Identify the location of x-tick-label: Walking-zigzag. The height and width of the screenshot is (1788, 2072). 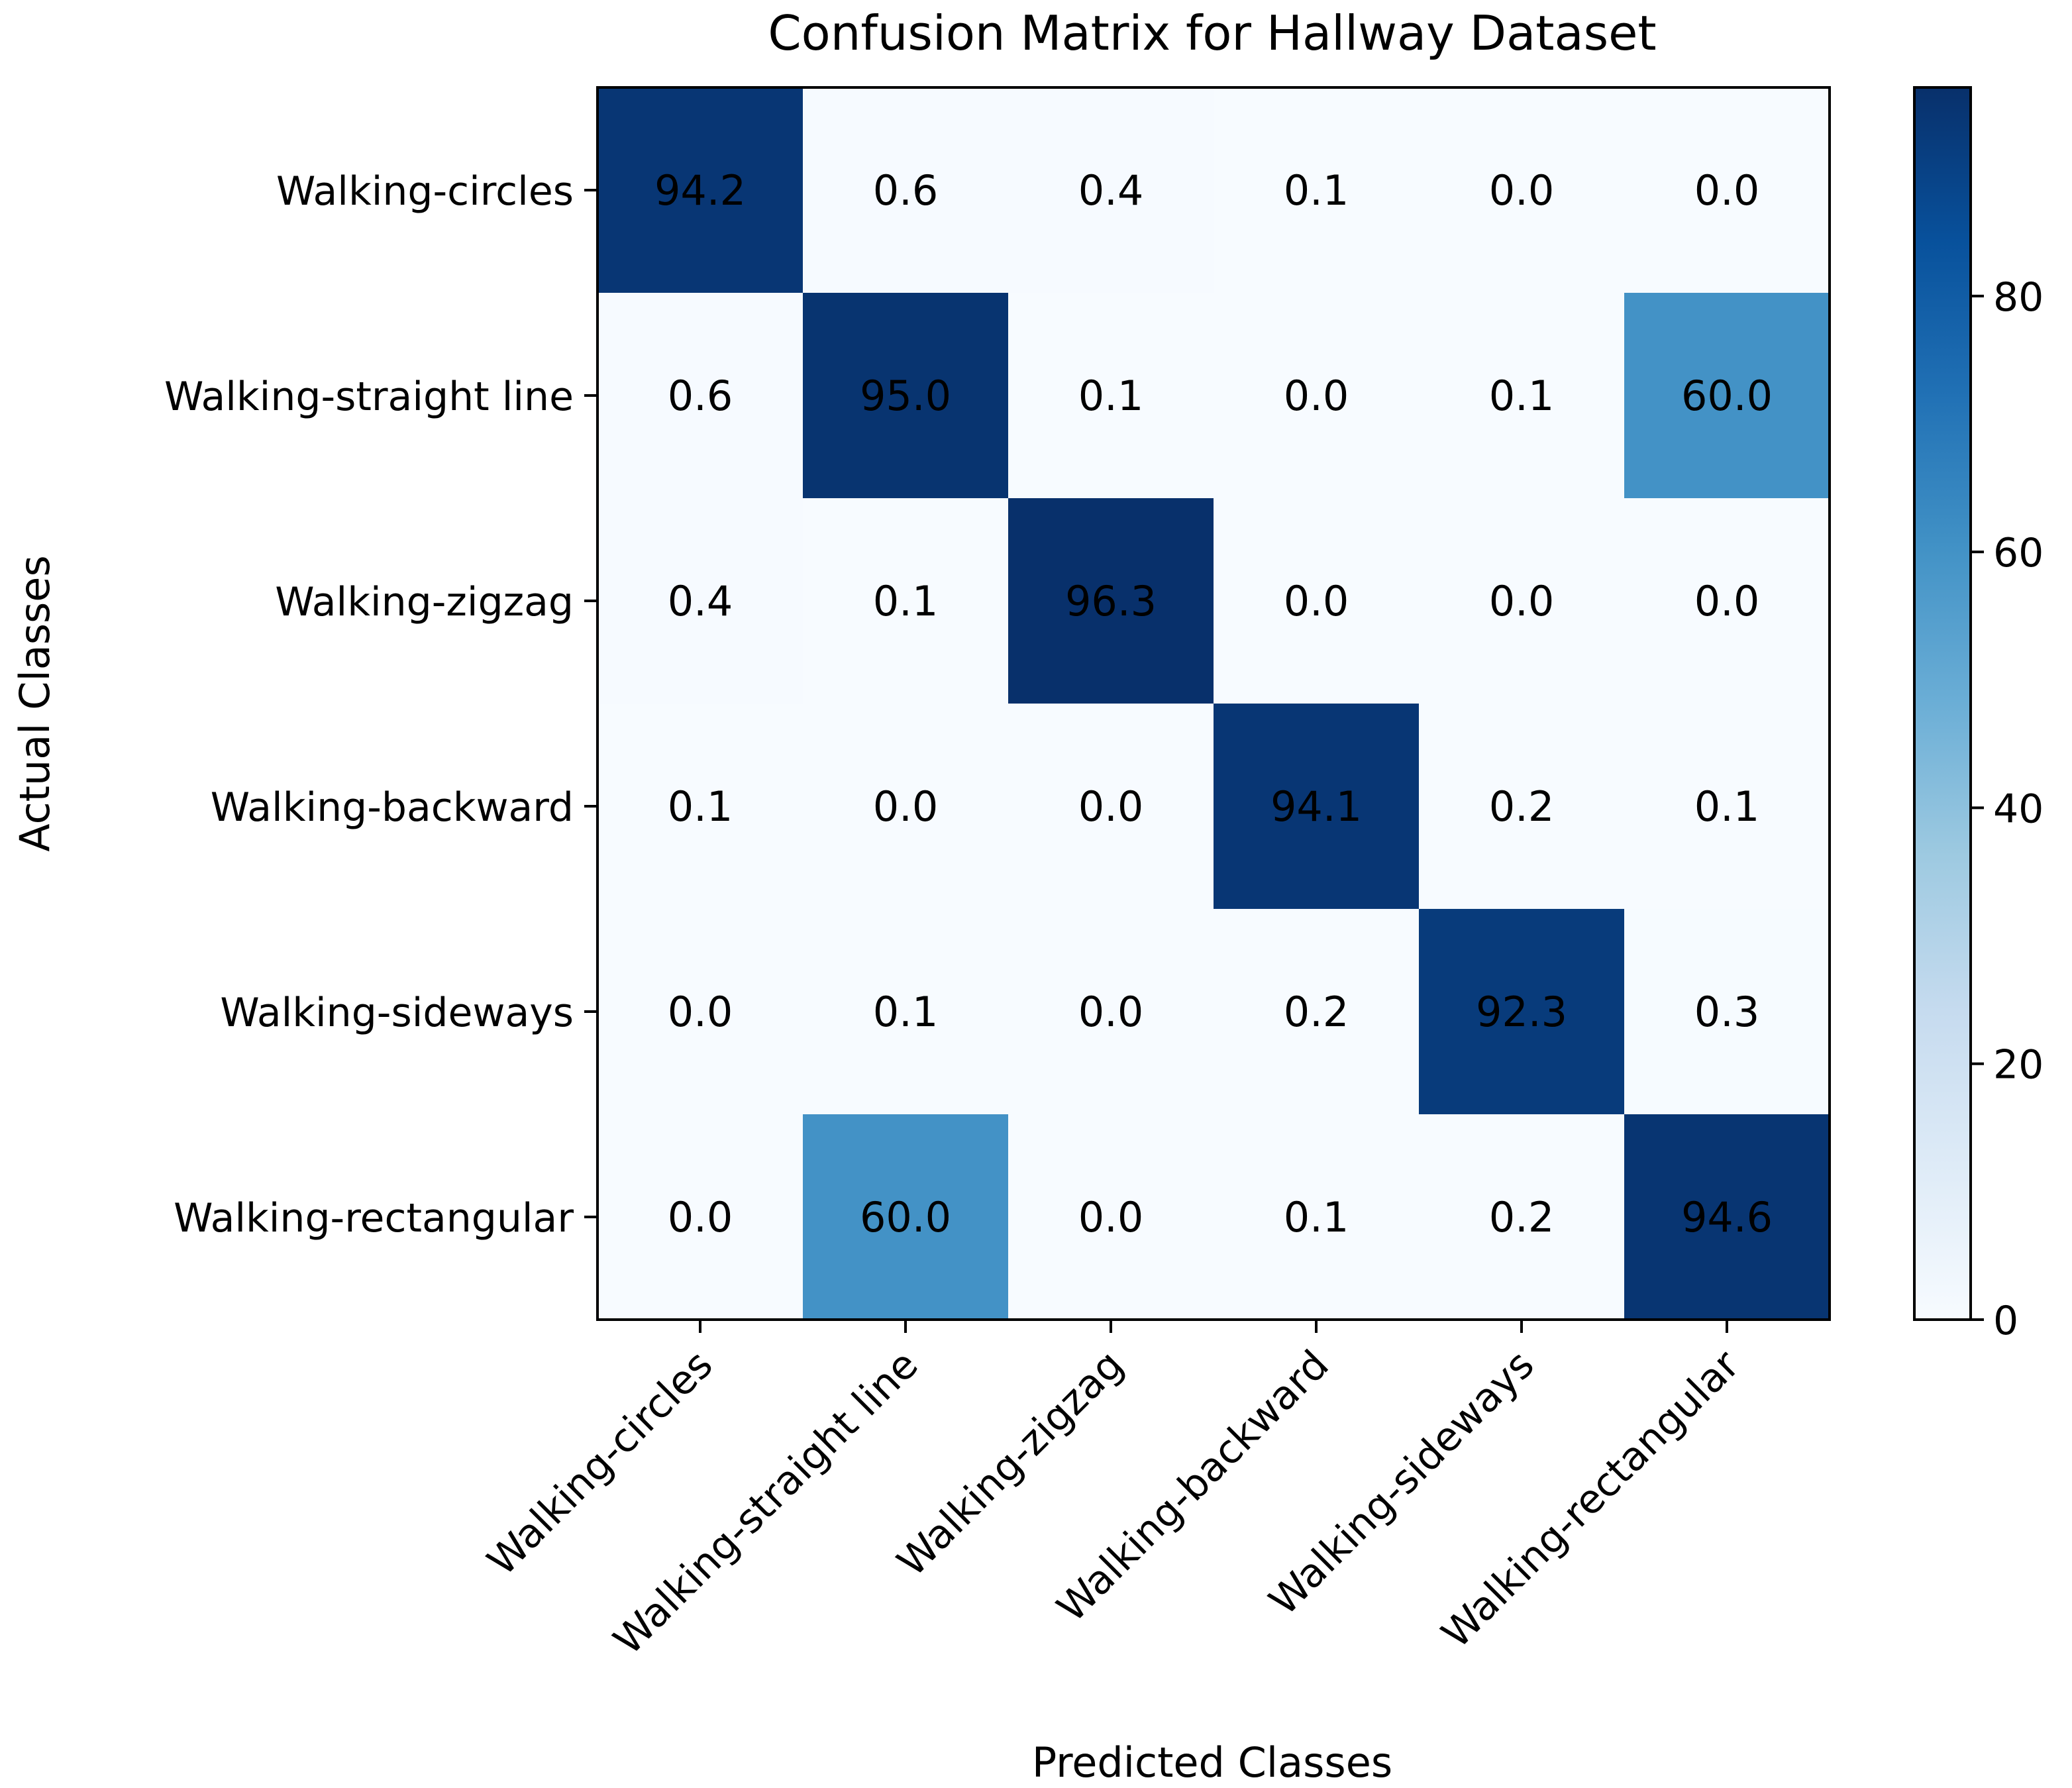
(1010, 1463).